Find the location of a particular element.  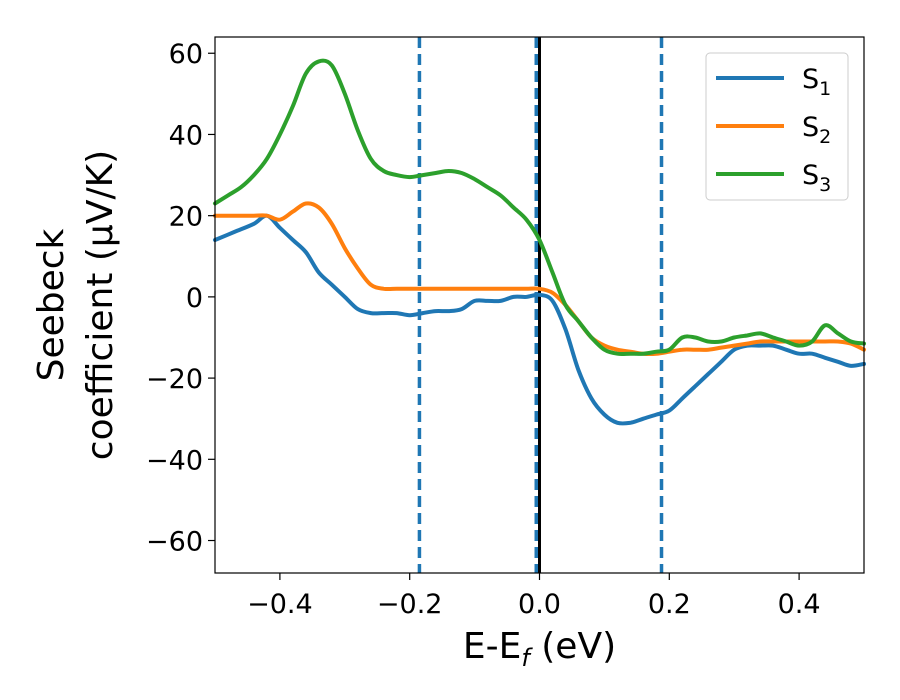

x-tick-label: 0.4 is located at coordinates (799, 604).